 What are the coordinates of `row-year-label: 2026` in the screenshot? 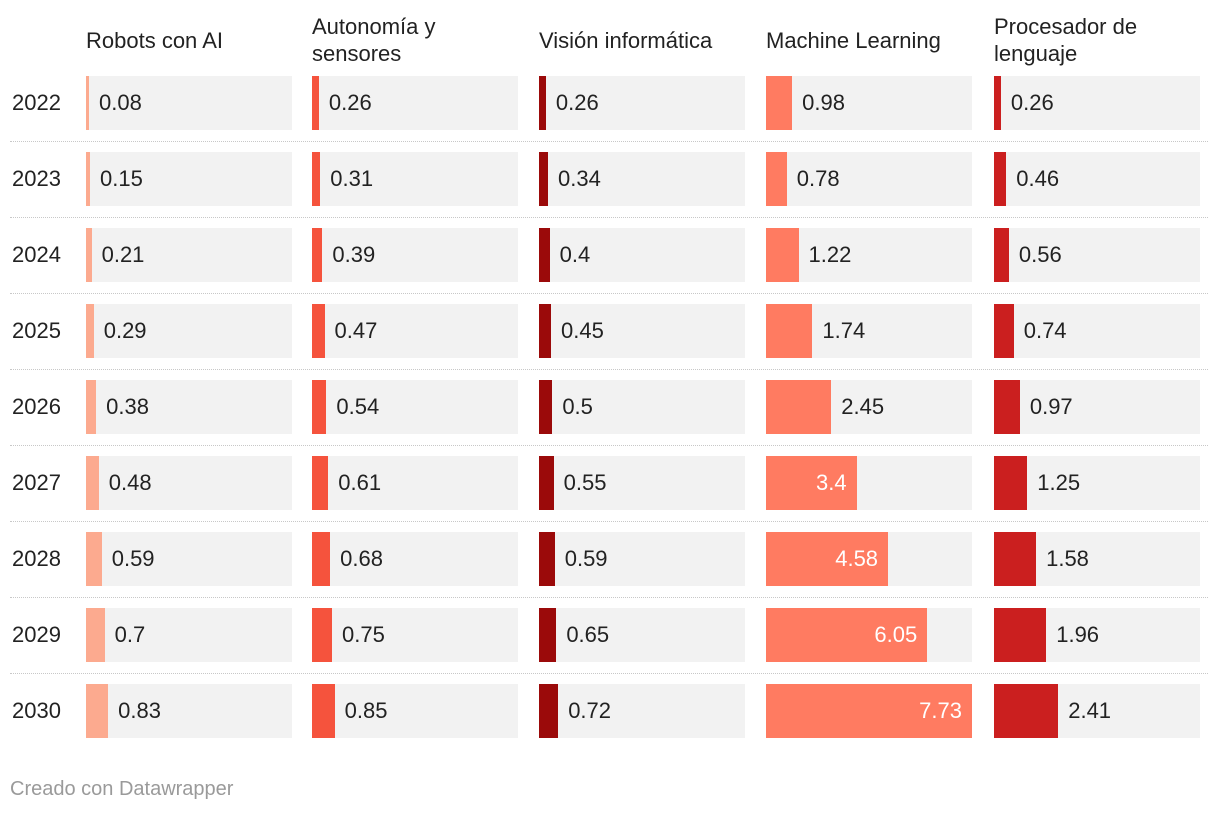 It's located at (36, 406).